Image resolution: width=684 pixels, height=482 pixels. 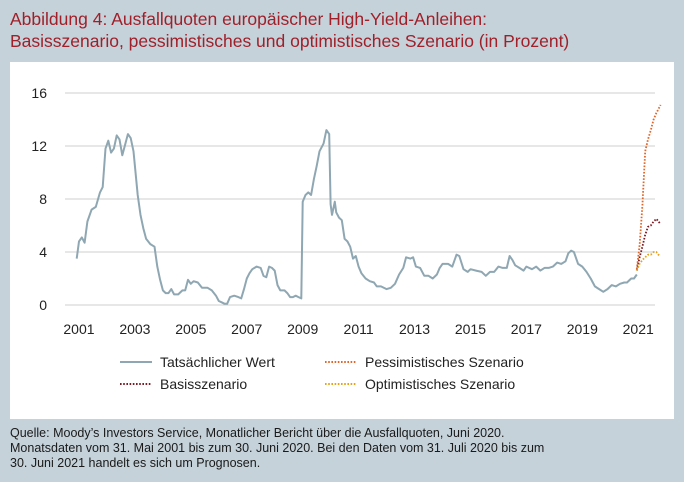 I want to click on x-tick-label: 2015, so click(x=470, y=329).